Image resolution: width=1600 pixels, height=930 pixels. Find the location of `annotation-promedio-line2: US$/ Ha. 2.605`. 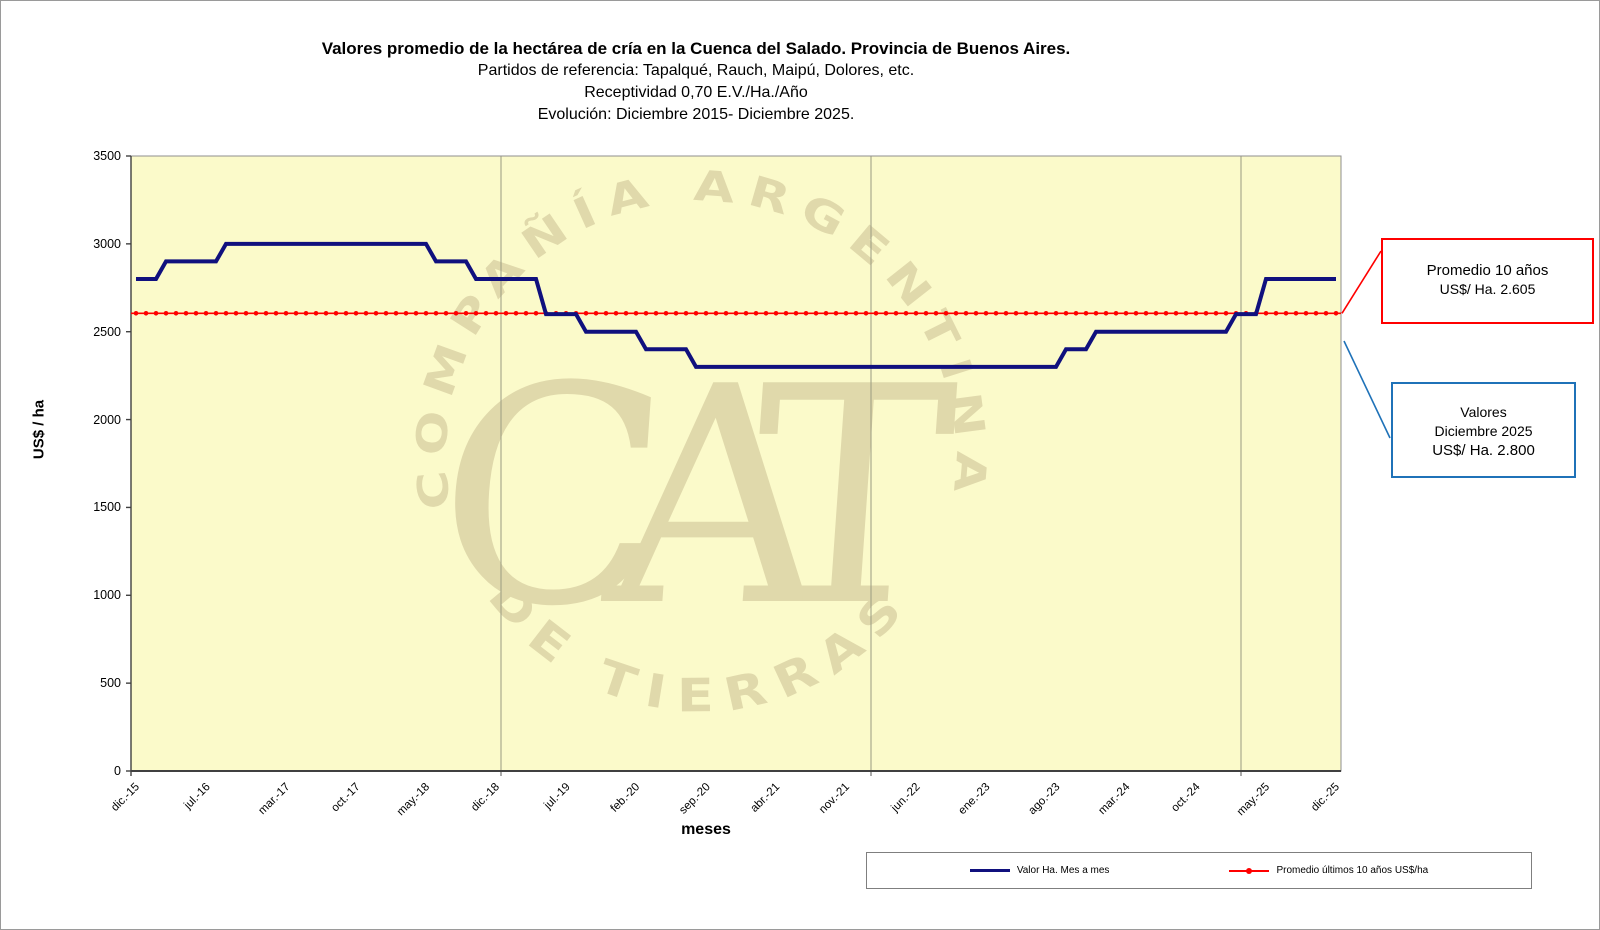

annotation-promedio-line2: US$/ Ha. 2.605 is located at coordinates (1487, 289).